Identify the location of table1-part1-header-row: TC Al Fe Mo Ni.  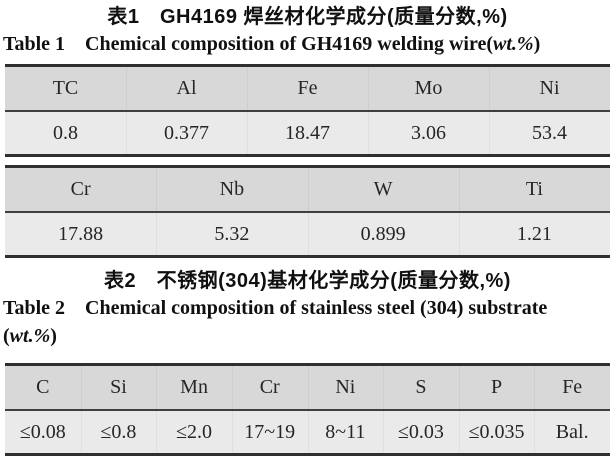
(307, 88).